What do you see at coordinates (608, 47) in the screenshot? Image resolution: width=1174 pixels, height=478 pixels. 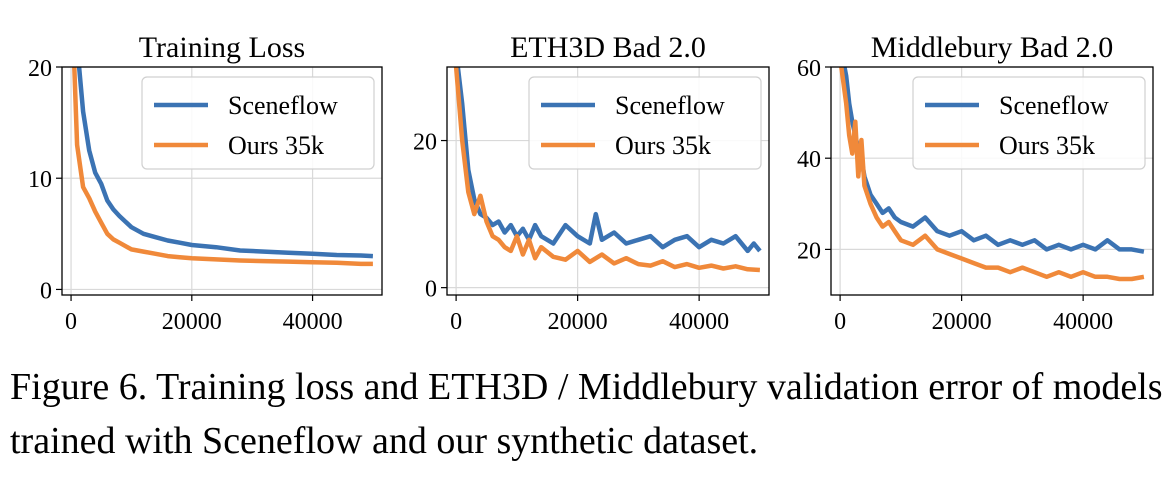 I see `chart-title: ETH3D Bad 2.0` at bounding box center [608, 47].